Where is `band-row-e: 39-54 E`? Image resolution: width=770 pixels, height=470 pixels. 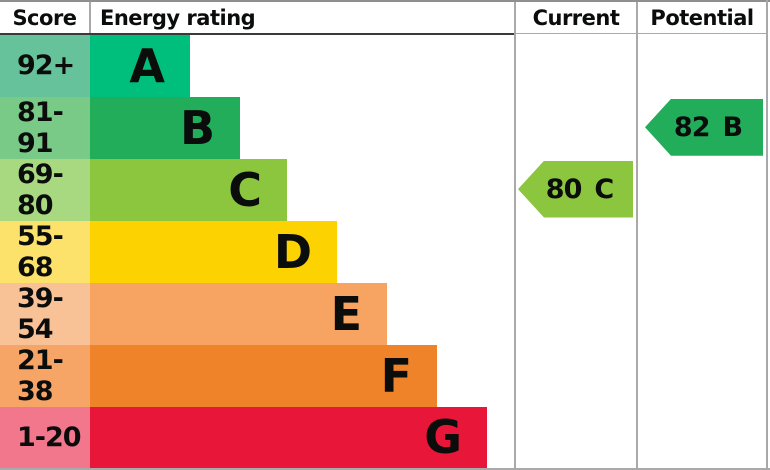
band-row-e: 39-54 E is located at coordinates (257, 313).